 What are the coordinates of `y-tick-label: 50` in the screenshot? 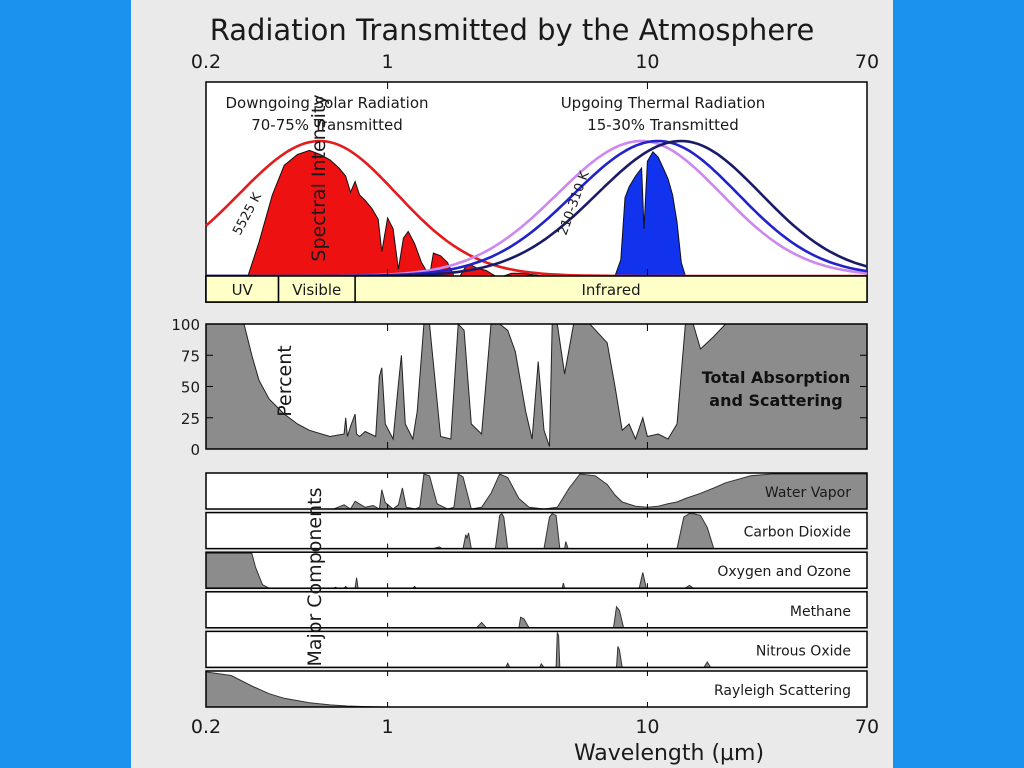 It's located at (190, 388).